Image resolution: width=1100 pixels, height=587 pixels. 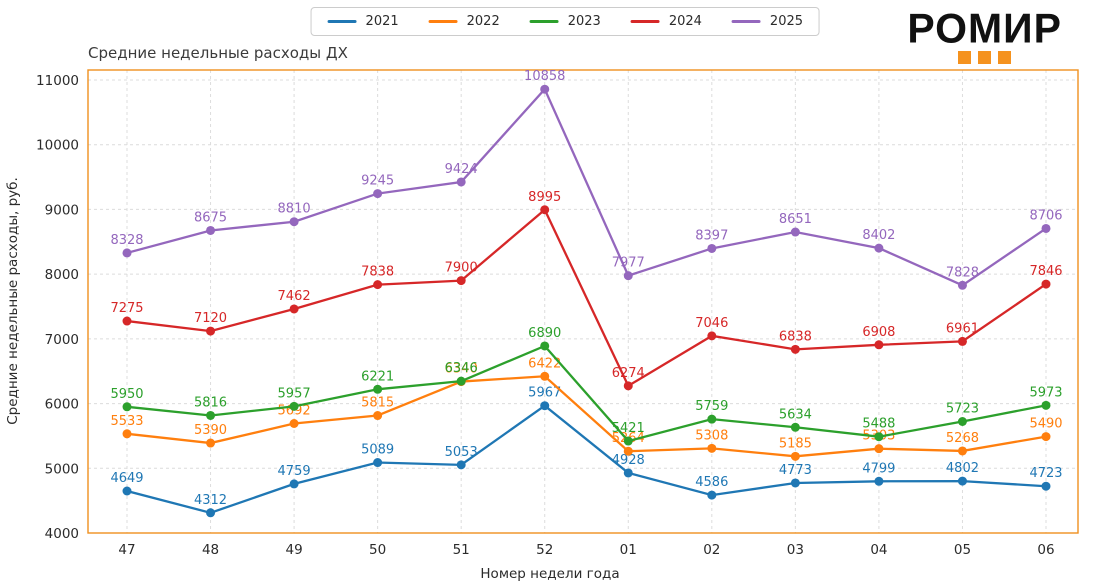 What do you see at coordinates (1045, 392) in the screenshot?
I see `series-2023-value-label: 5973` at bounding box center [1045, 392].